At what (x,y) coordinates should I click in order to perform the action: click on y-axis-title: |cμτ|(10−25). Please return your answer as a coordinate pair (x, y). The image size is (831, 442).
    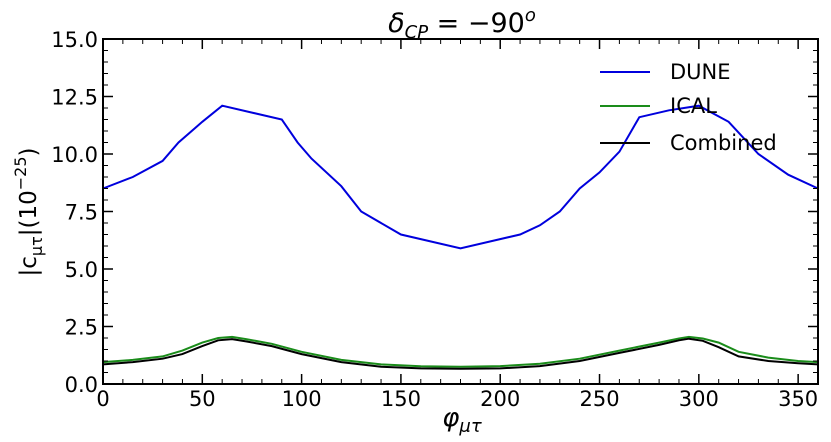
    Looking at the image, I should click on (28, 212).